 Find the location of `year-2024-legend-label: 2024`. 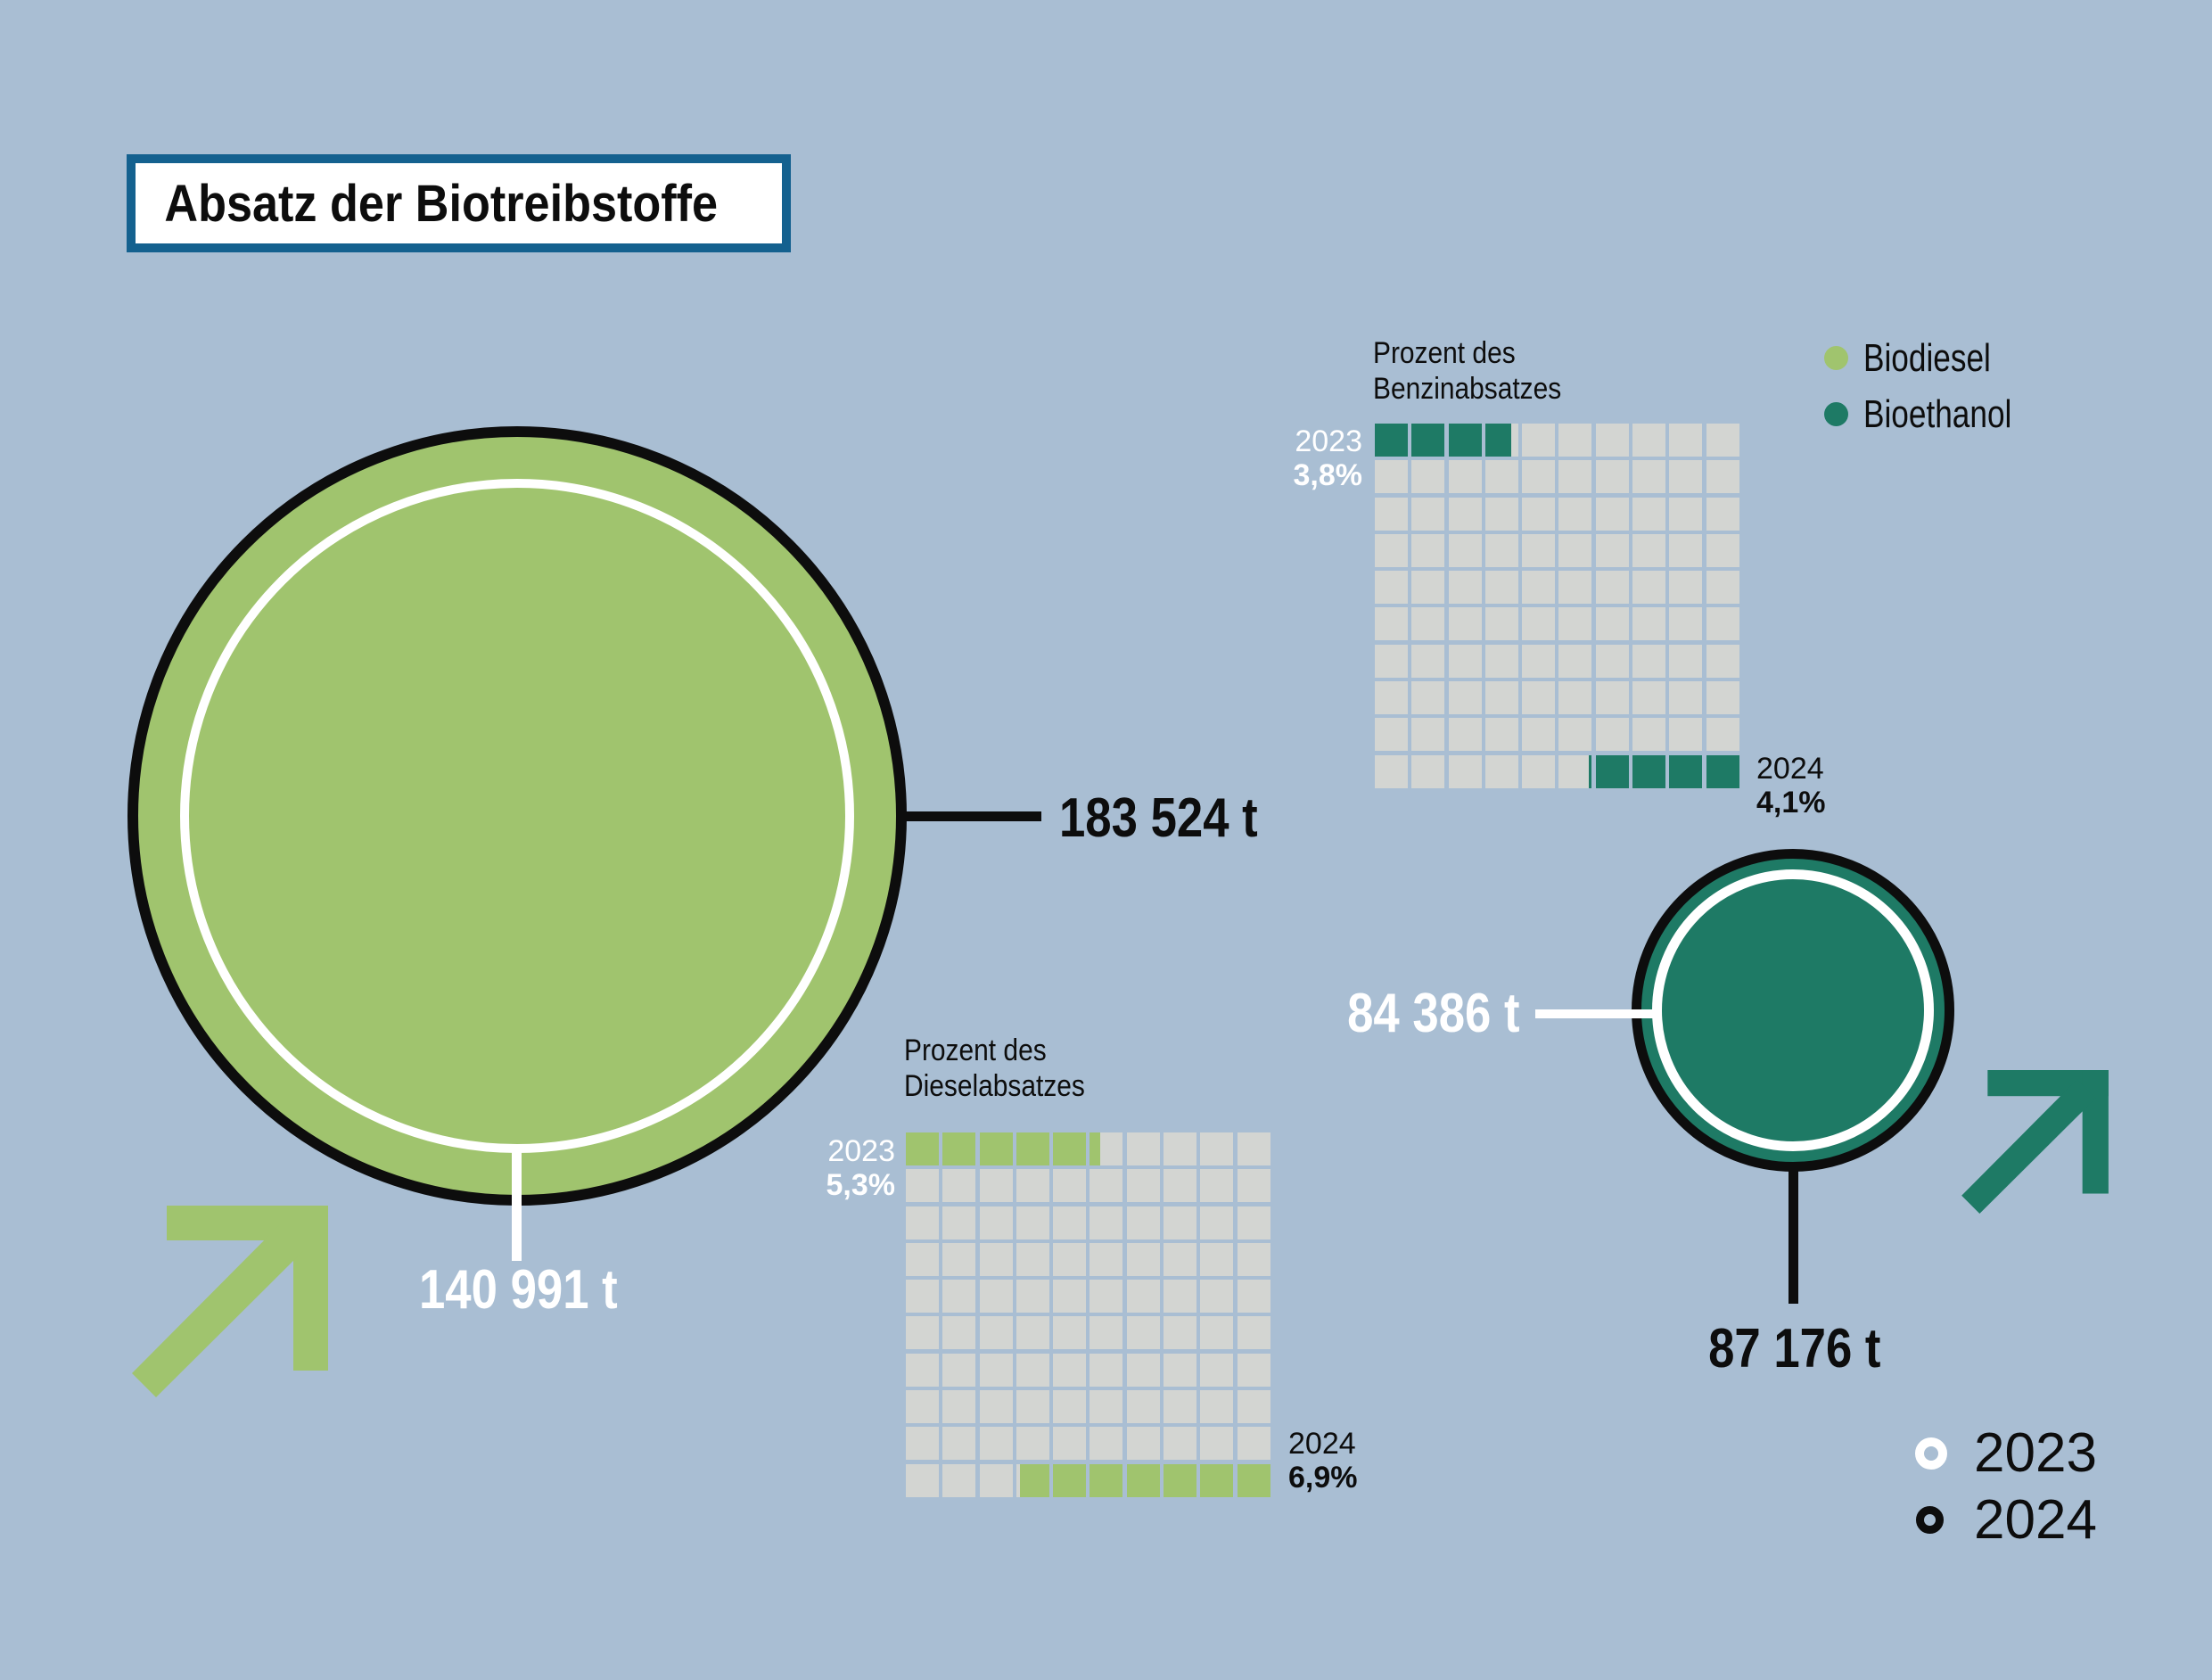

year-2024-legend-label: 2024 is located at coordinates (2035, 1520).